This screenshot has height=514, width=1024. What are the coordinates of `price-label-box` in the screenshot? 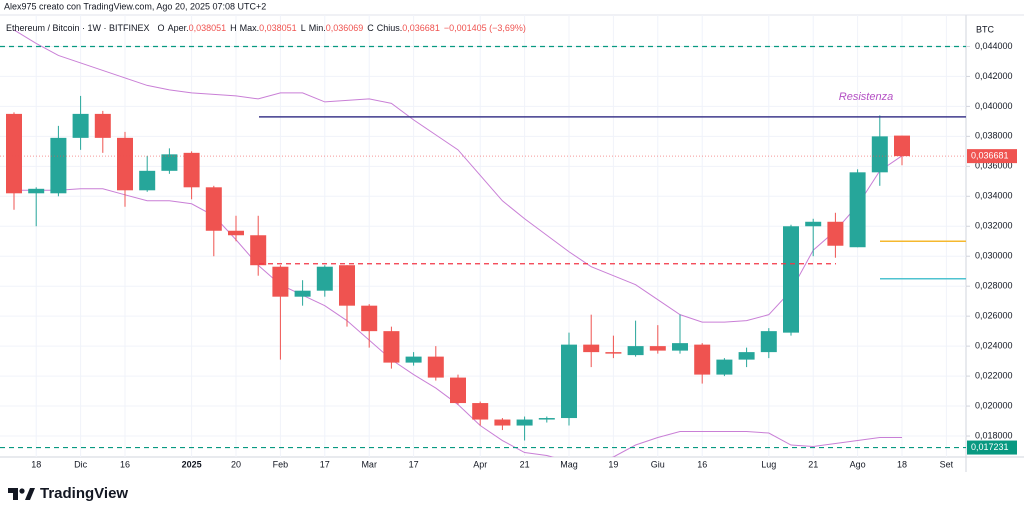 It's located at (992, 447).